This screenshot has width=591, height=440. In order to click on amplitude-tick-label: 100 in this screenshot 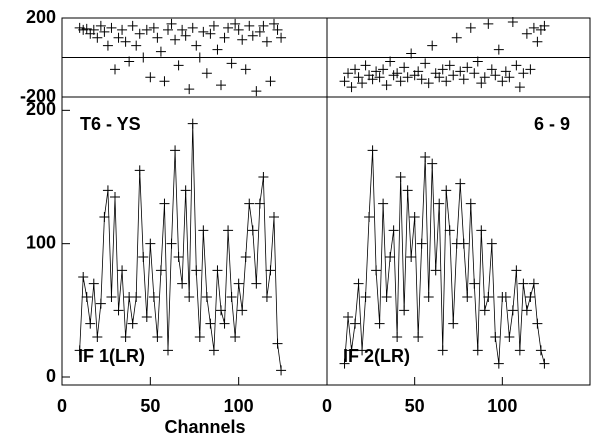, I will do `click(41, 242)`.